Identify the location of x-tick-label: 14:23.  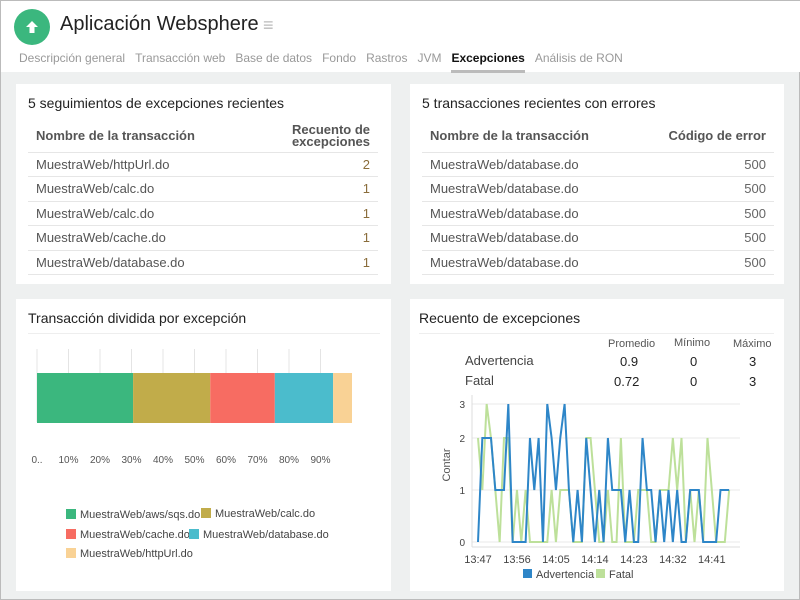
(634, 560).